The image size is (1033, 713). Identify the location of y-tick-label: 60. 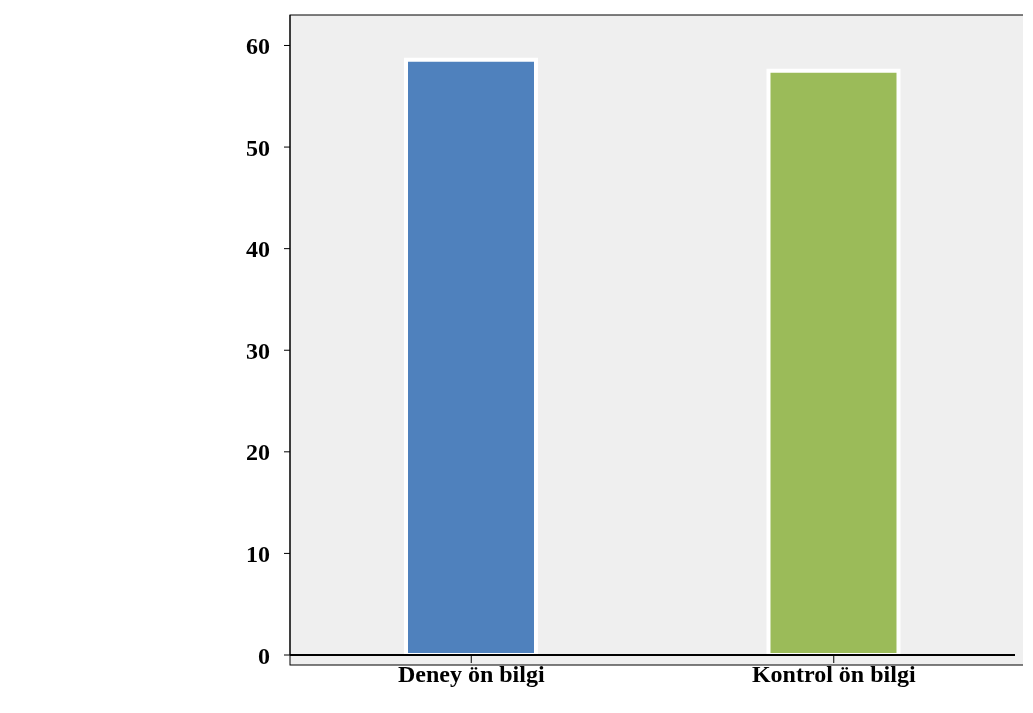
(258, 46).